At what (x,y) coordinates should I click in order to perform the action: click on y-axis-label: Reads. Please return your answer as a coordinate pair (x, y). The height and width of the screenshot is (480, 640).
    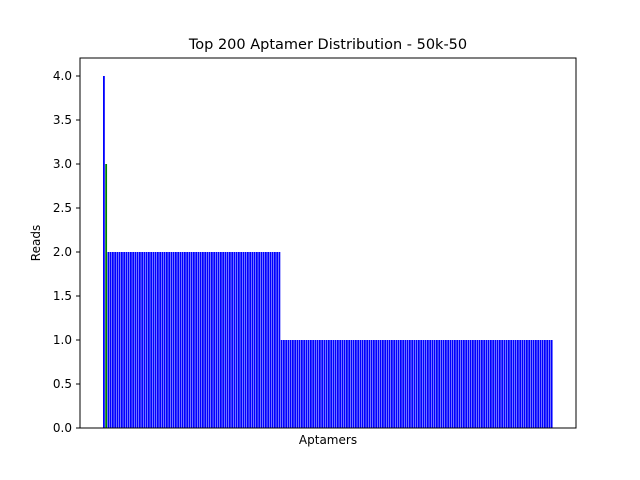
    Looking at the image, I should click on (36, 243).